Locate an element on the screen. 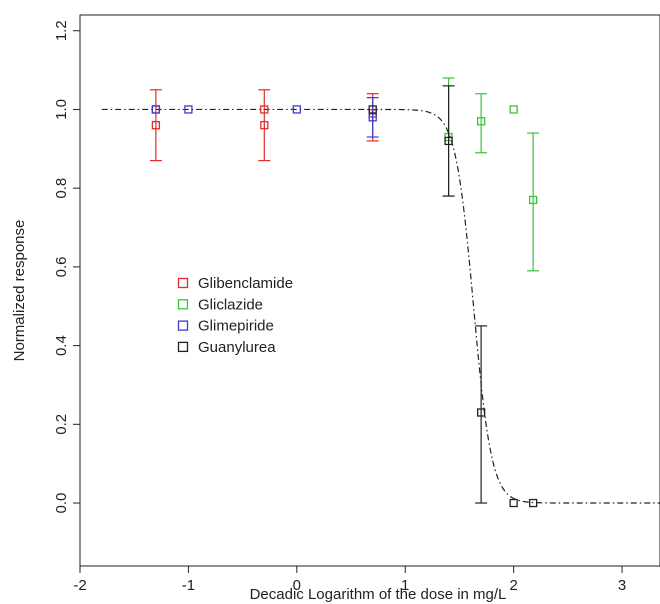 The image size is (660, 604). x-tick-label-1: -1 is located at coordinates (188, 585).